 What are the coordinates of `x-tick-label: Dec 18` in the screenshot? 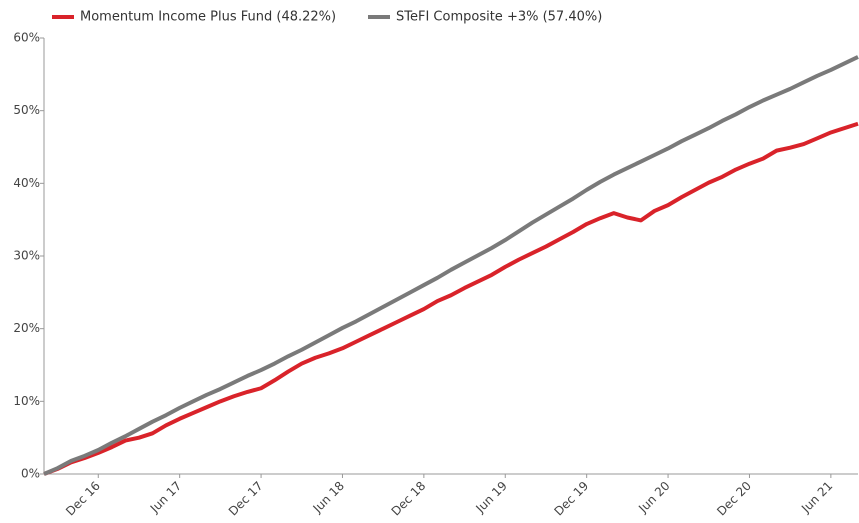 It's located at (409, 499).